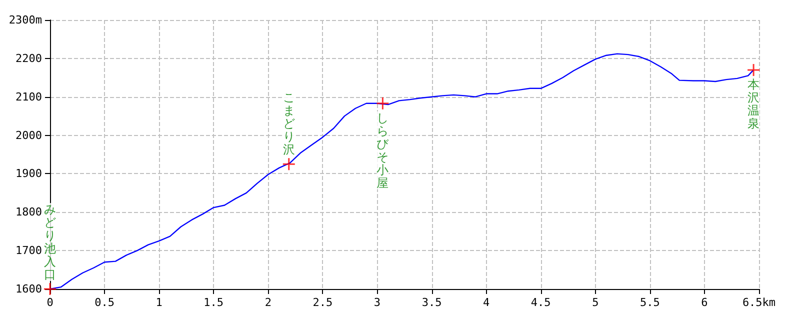 The width and height of the screenshot is (800, 320). I want to click on y-tick-label: 1800, so click(29, 212).